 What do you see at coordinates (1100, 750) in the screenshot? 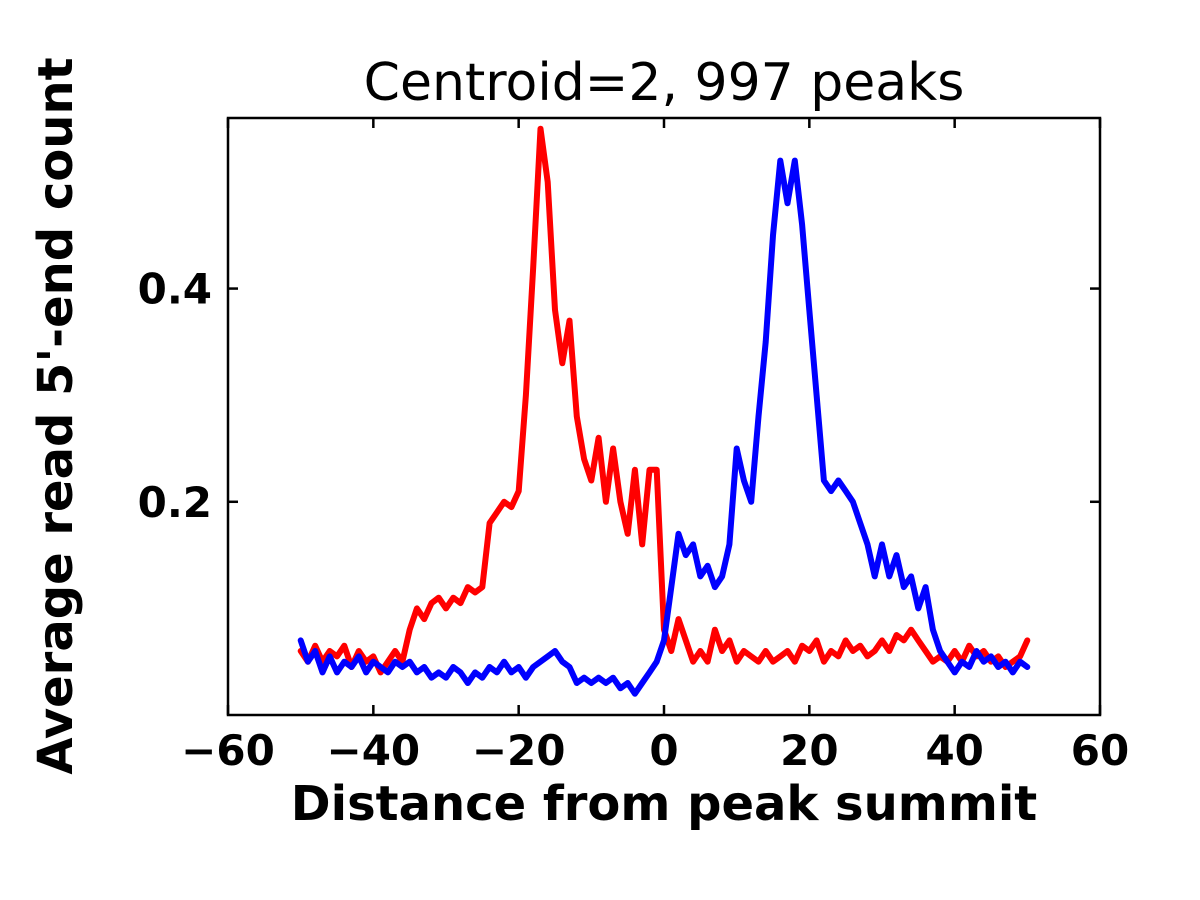
I see `x-tick-label: 60` at bounding box center [1100, 750].